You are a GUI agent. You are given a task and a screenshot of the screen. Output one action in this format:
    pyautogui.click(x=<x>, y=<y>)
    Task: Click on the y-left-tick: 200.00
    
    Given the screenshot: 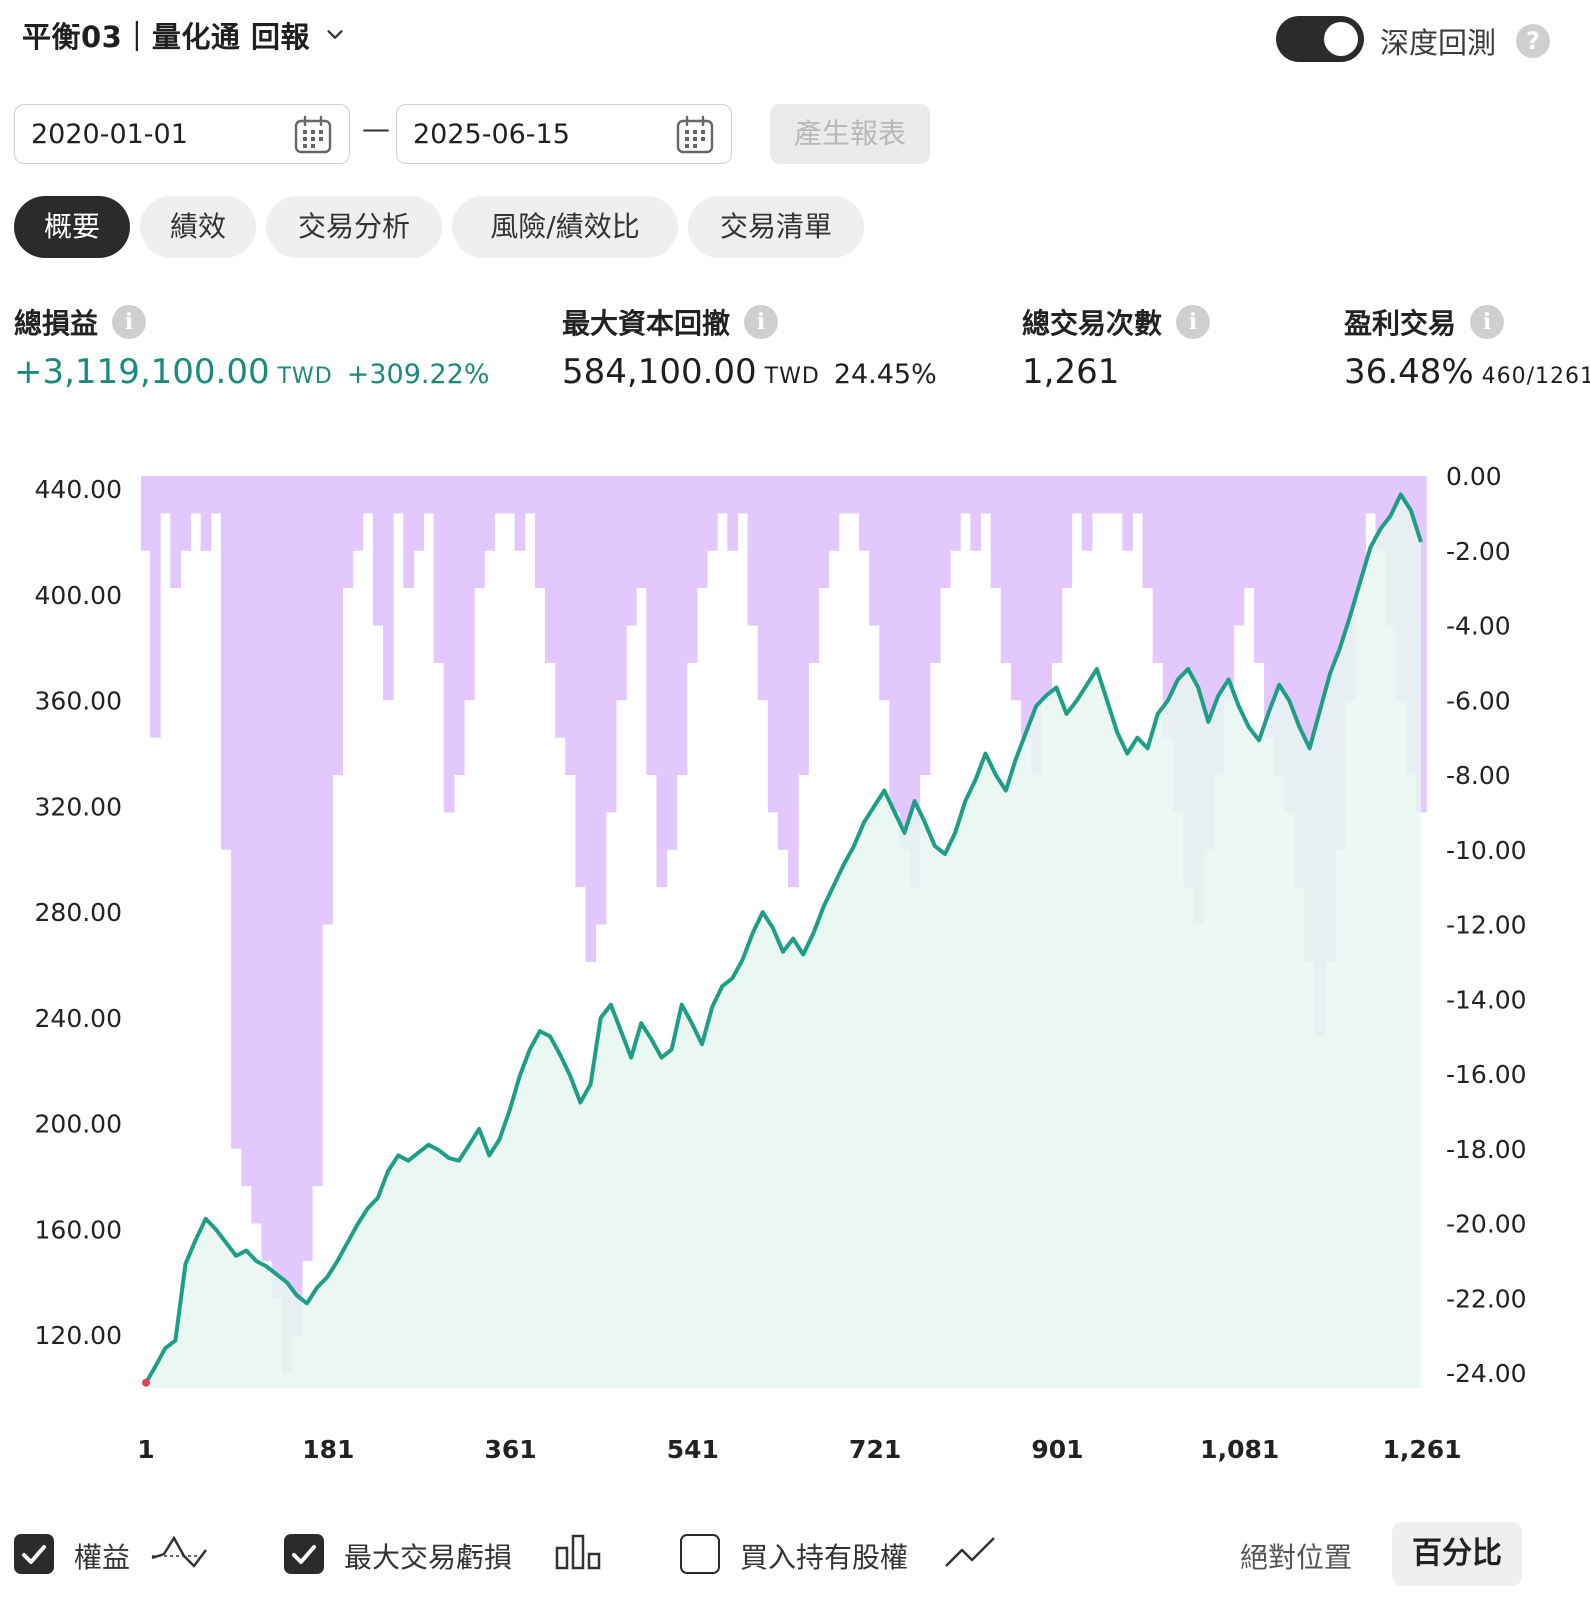 What is the action you would take?
    pyautogui.click(x=78, y=1124)
    